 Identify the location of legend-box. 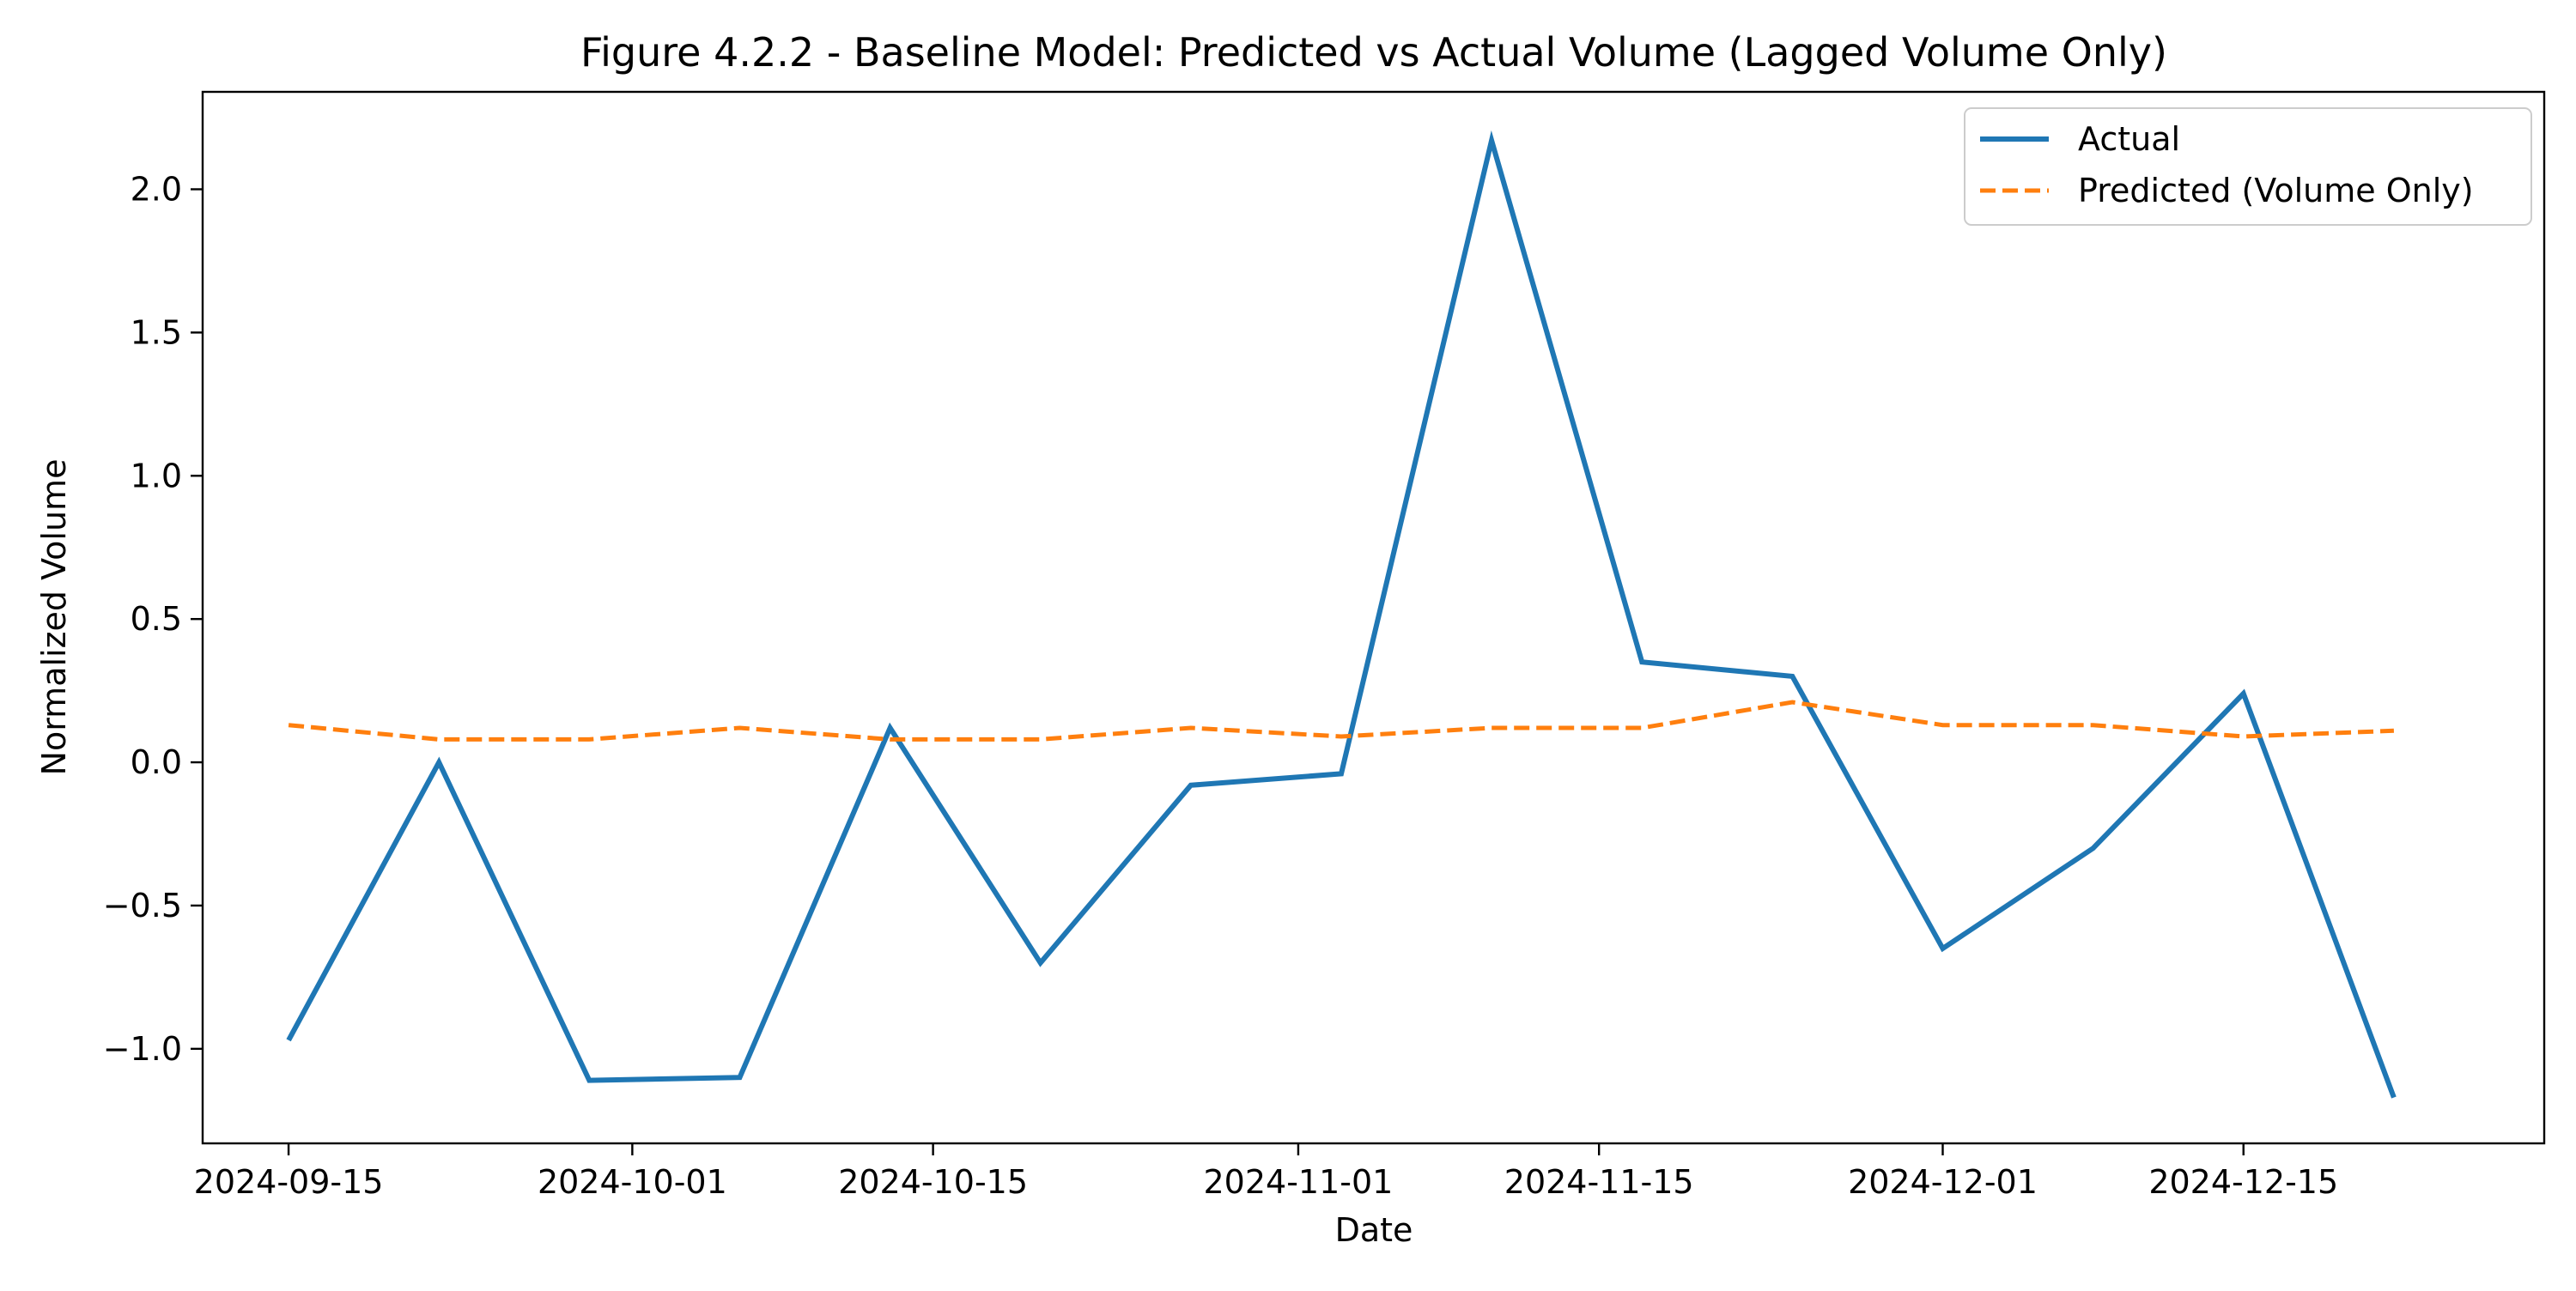
(2248, 166).